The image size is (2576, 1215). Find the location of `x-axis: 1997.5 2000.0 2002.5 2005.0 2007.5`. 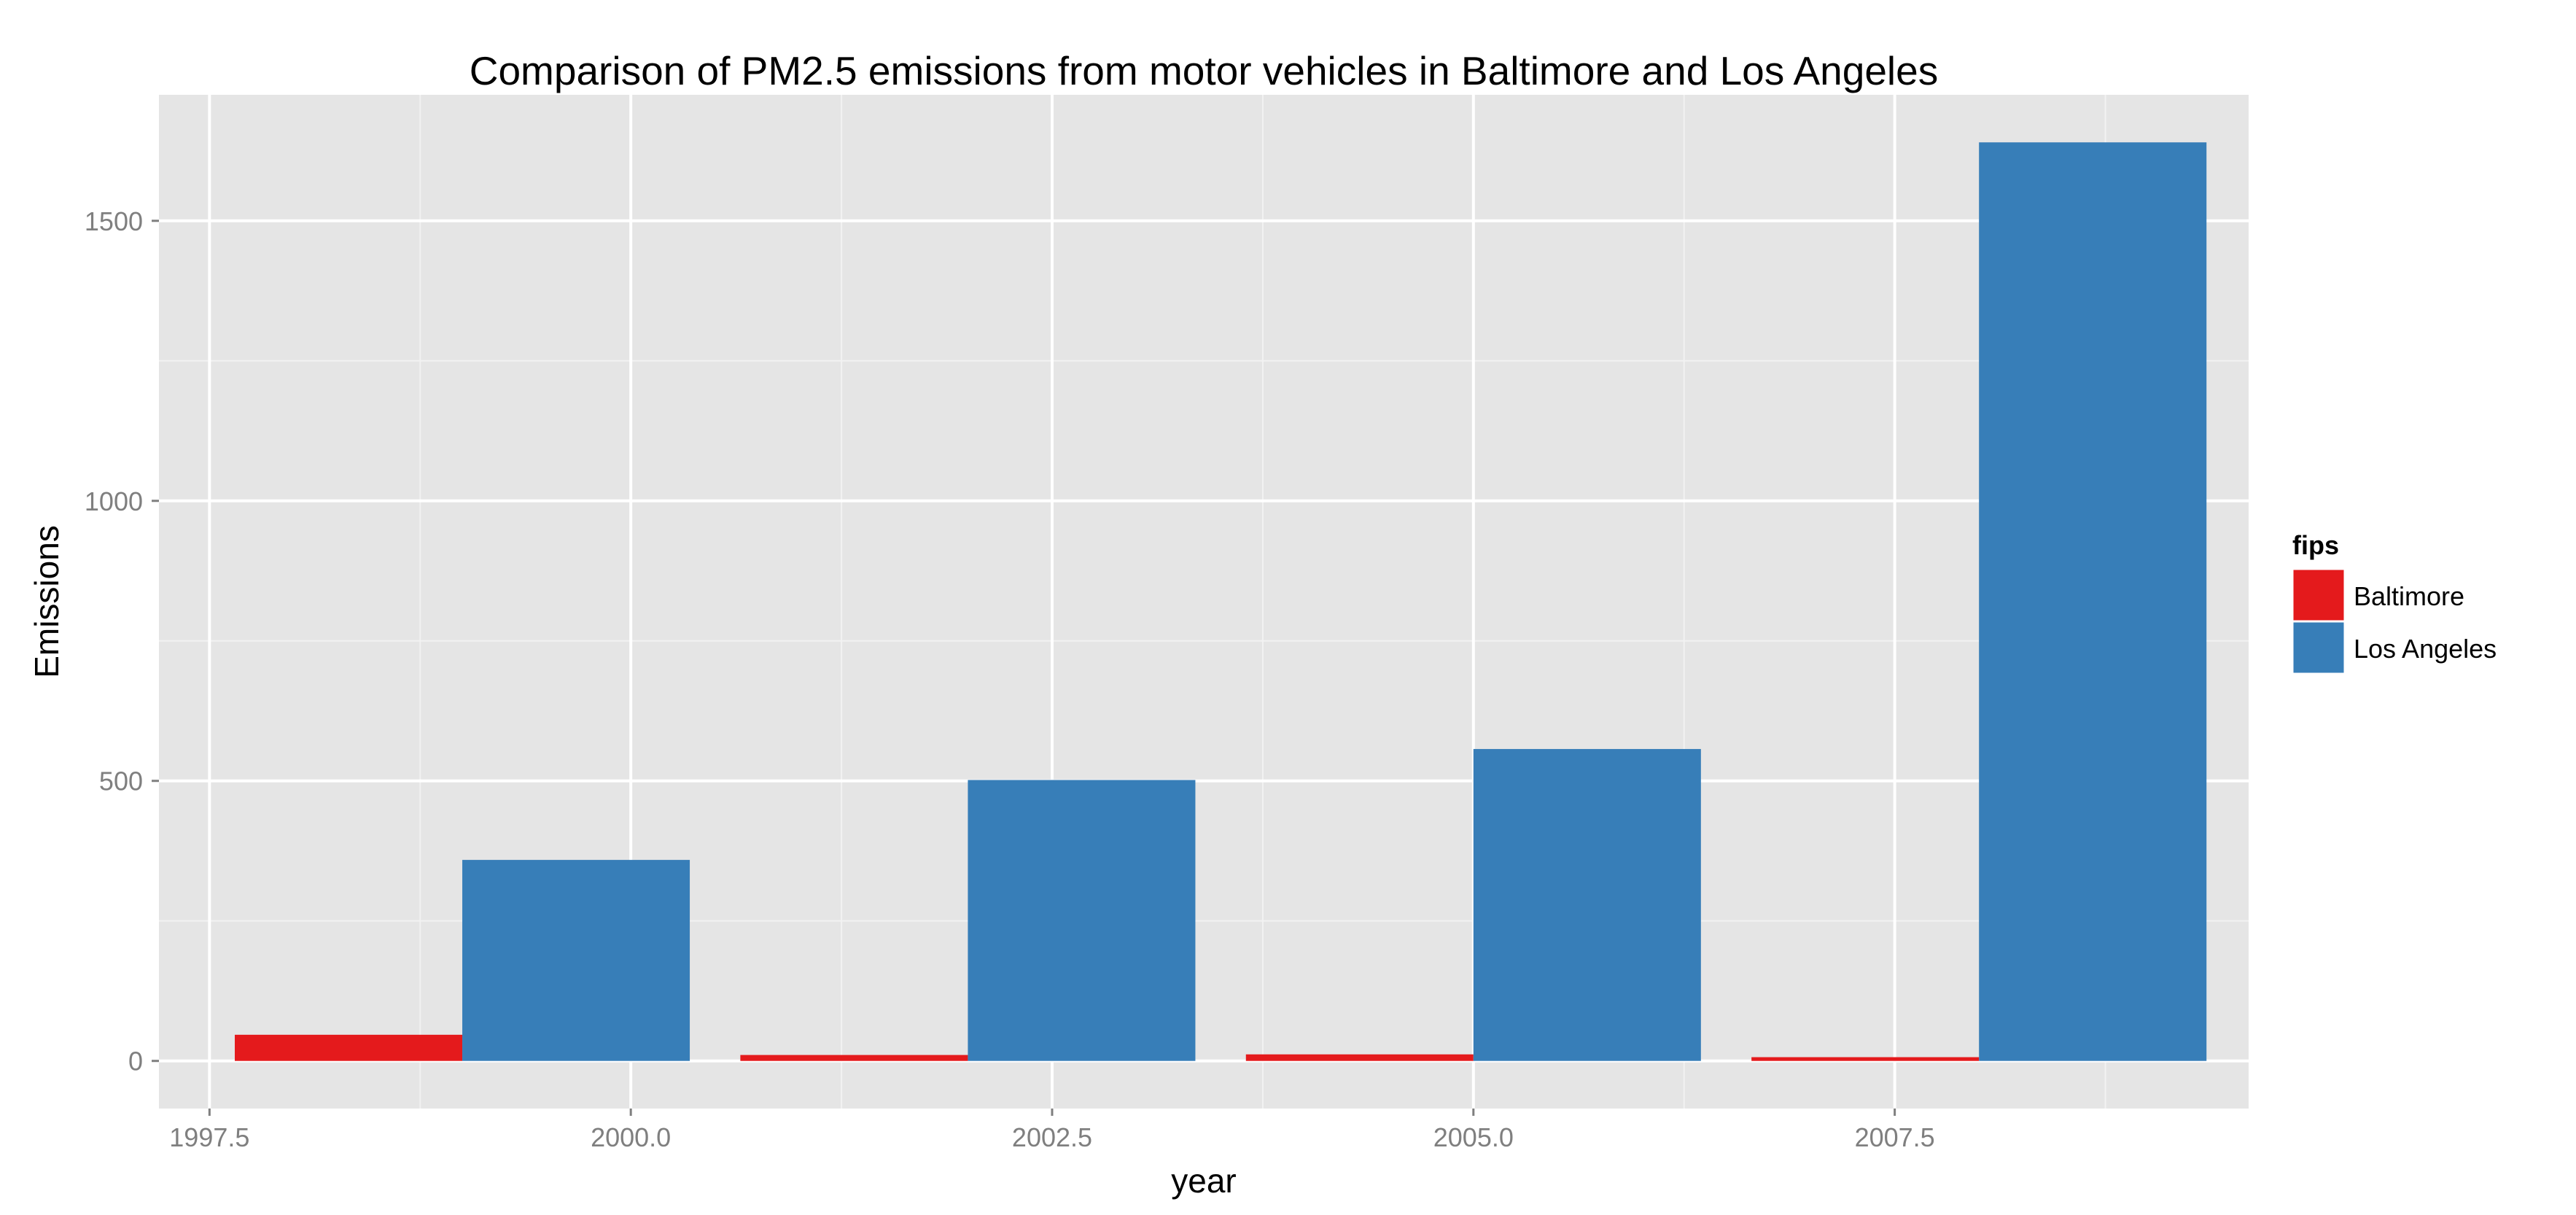

x-axis: 1997.5 2000.0 2002.5 2005.0 2007.5 is located at coordinates (1052, 1130).